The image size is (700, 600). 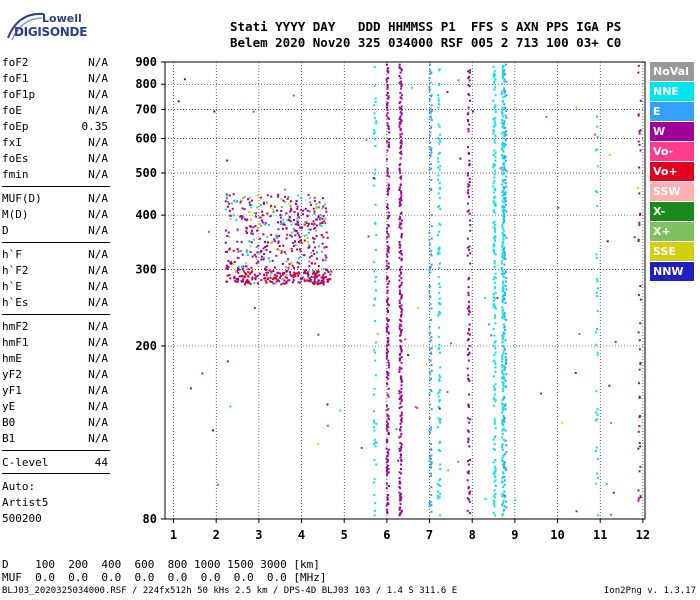 I want to click on legend-item: SSE, so click(x=672, y=251).